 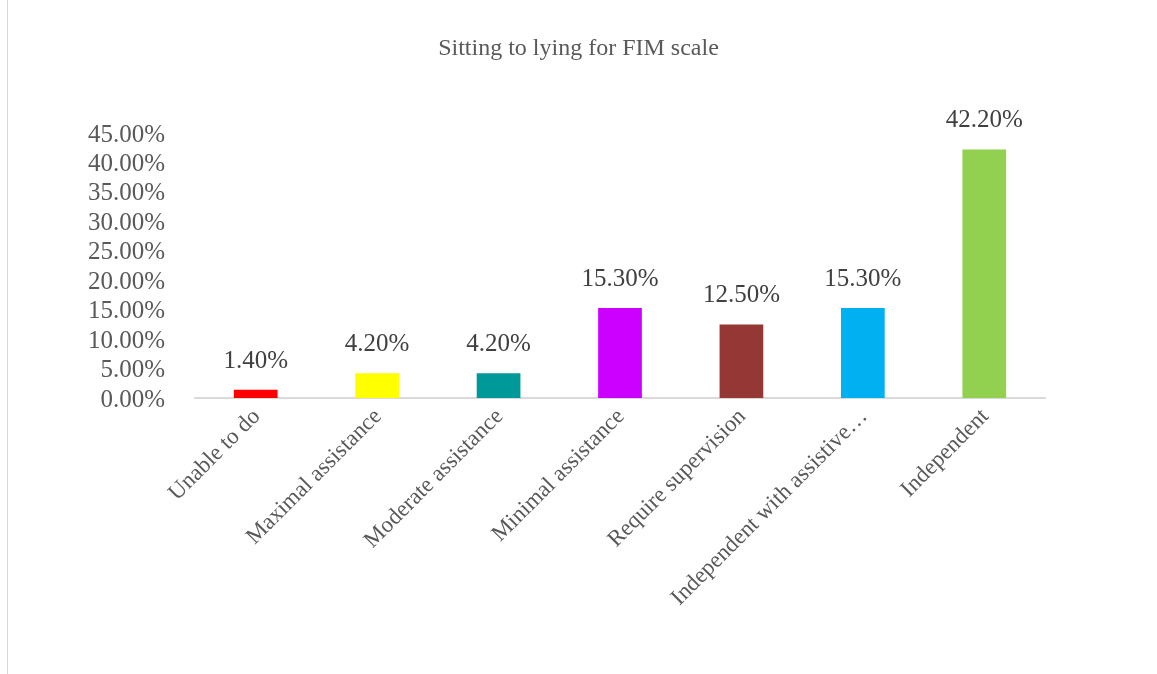 What do you see at coordinates (126, 162) in the screenshot?
I see `y-tick-label: 40.00%` at bounding box center [126, 162].